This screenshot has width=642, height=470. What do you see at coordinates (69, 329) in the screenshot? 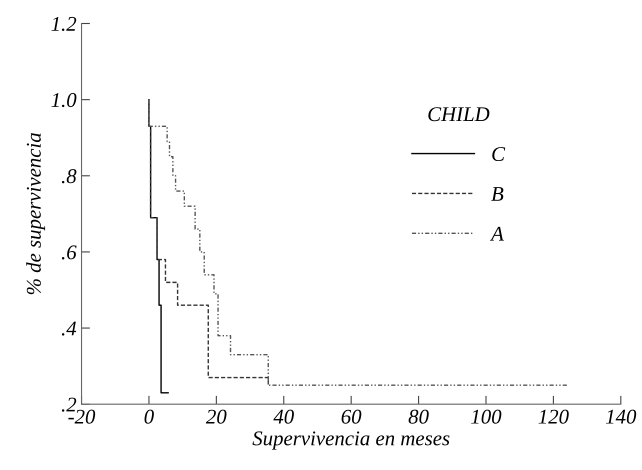
I see `y-tick-label: .4` at bounding box center [69, 329].